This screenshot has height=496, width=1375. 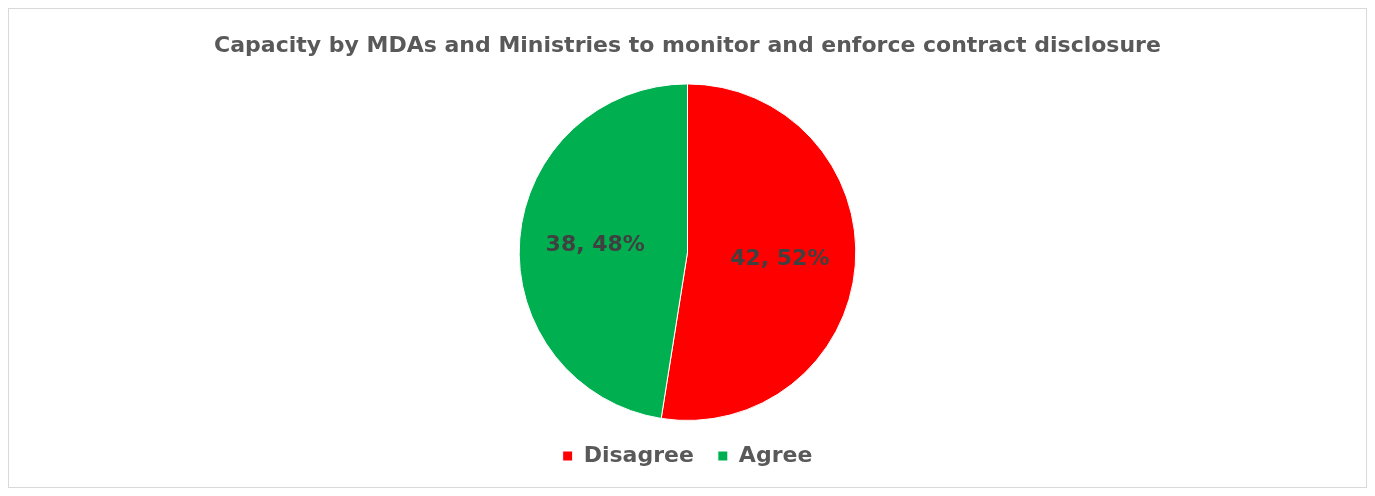 I want to click on data-label: 42, 52%, so click(x=780, y=258).